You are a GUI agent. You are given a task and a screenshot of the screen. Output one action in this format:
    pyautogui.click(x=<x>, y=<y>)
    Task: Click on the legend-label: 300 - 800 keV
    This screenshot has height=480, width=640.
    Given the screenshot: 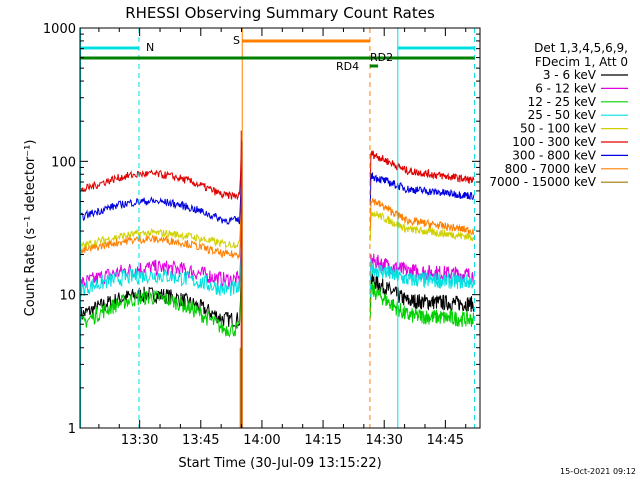 What is the action you would take?
    pyautogui.click(x=554, y=155)
    